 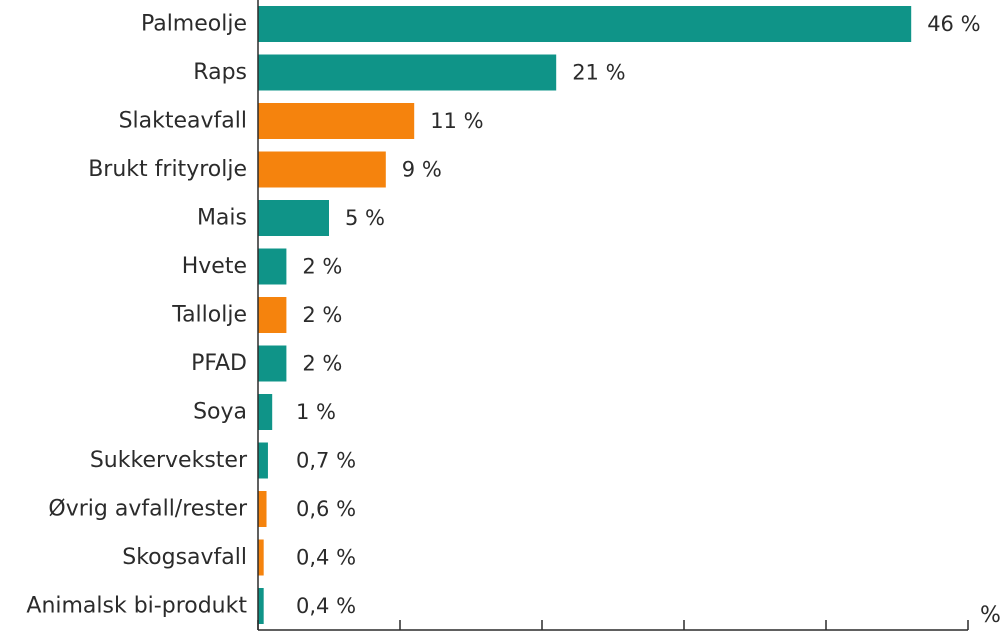 I want to click on category-label: Skogsavfall, so click(x=184, y=557).